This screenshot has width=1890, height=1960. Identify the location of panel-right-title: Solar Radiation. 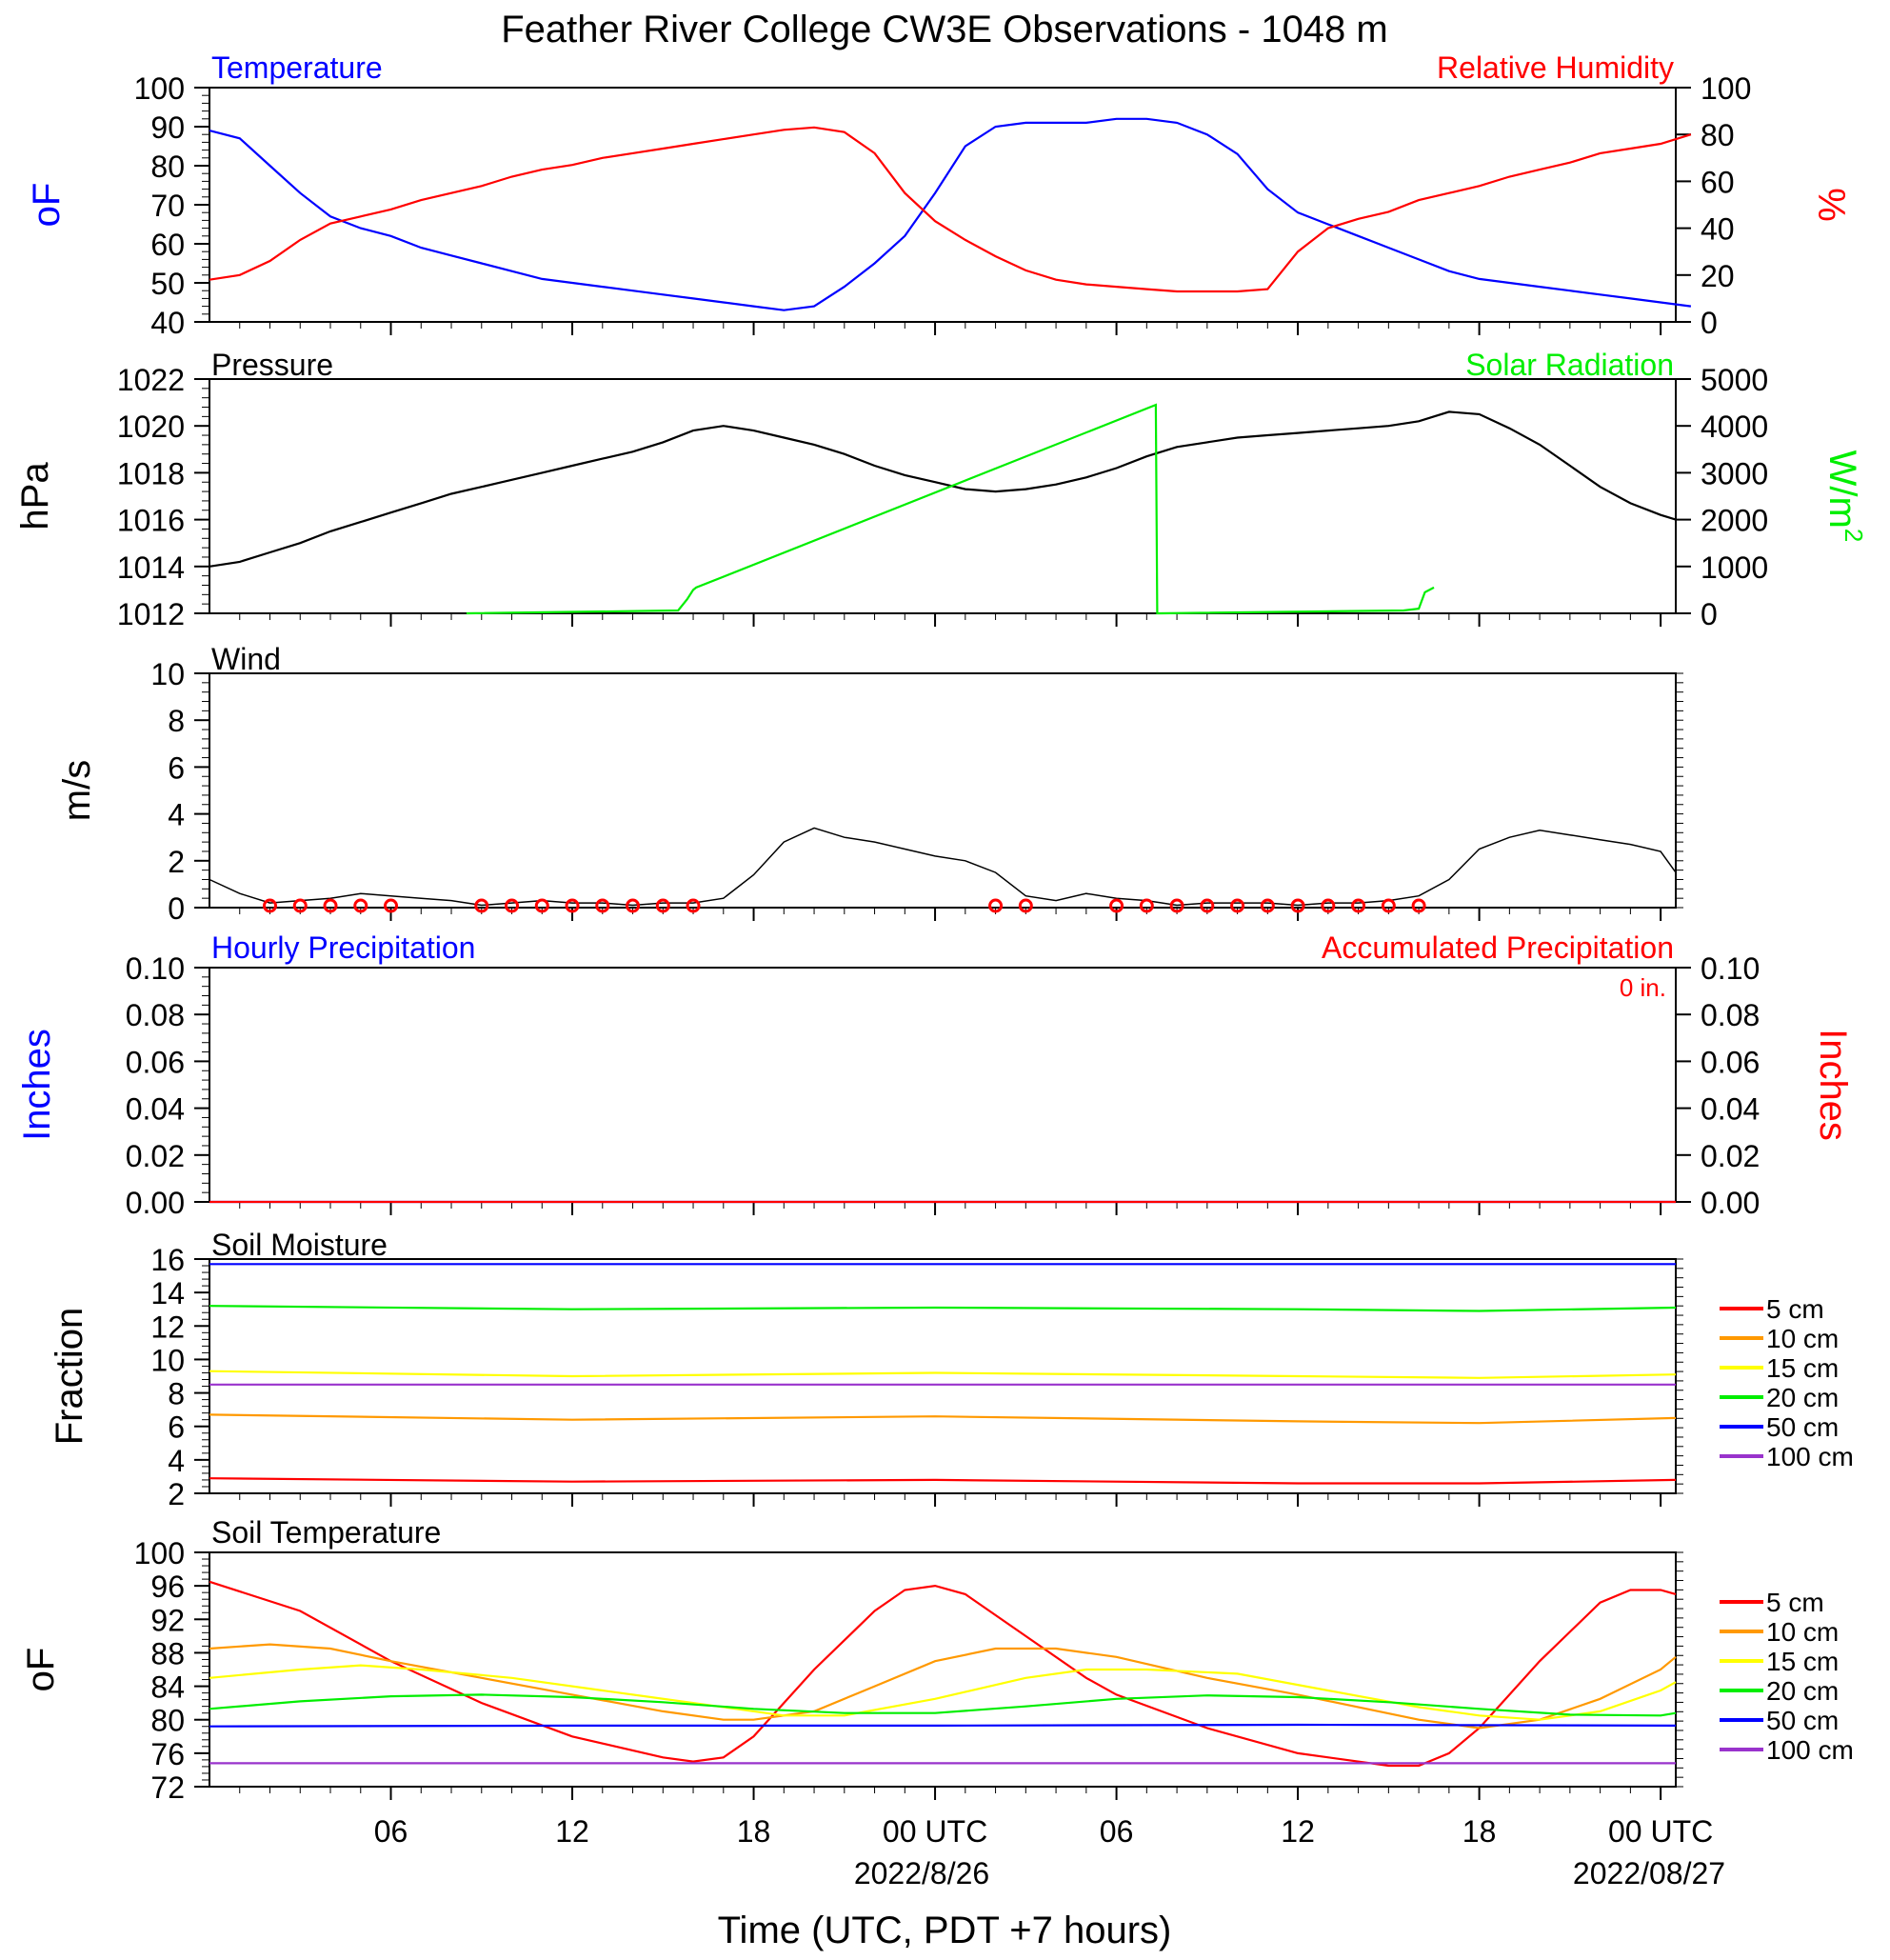
(1569, 365).